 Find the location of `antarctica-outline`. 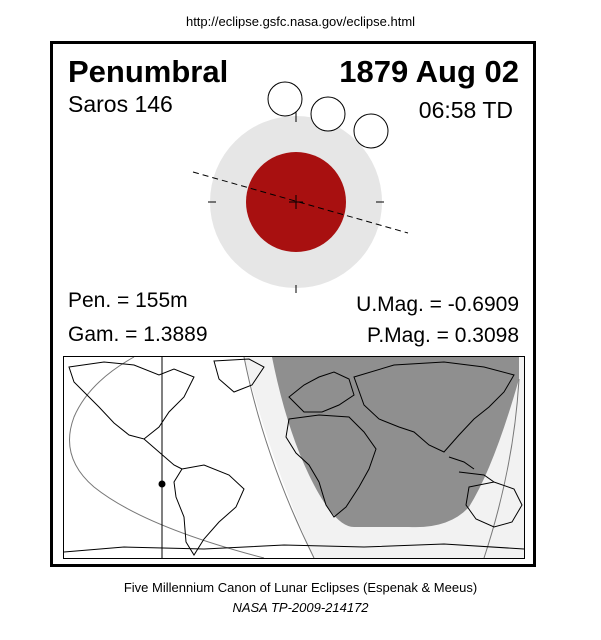

antarctica-outline is located at coordinates (294, 548).